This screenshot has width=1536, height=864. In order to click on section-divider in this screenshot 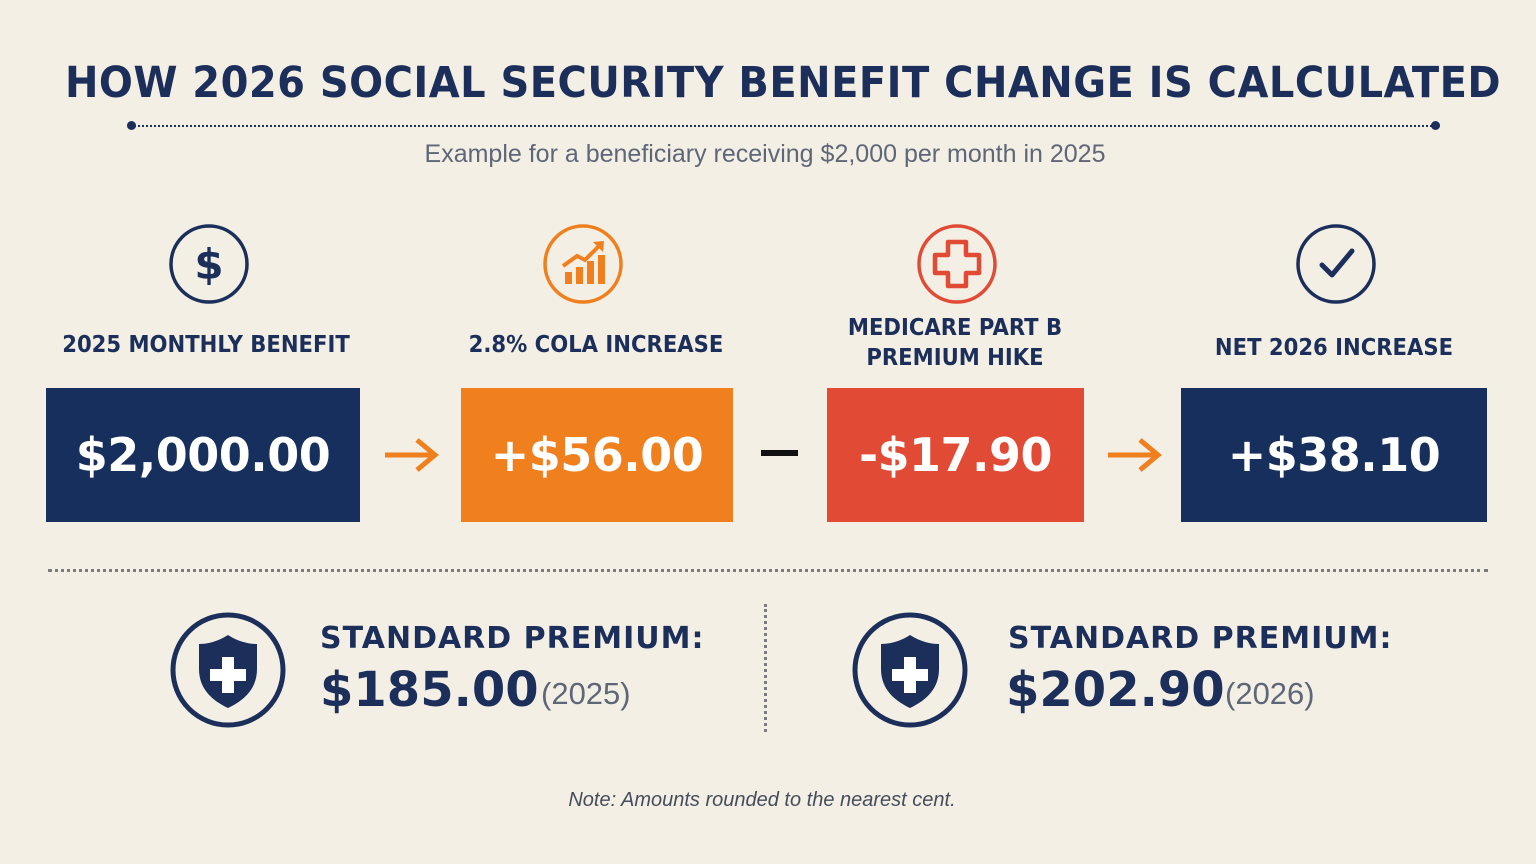, I will do `click(768, 570)`.